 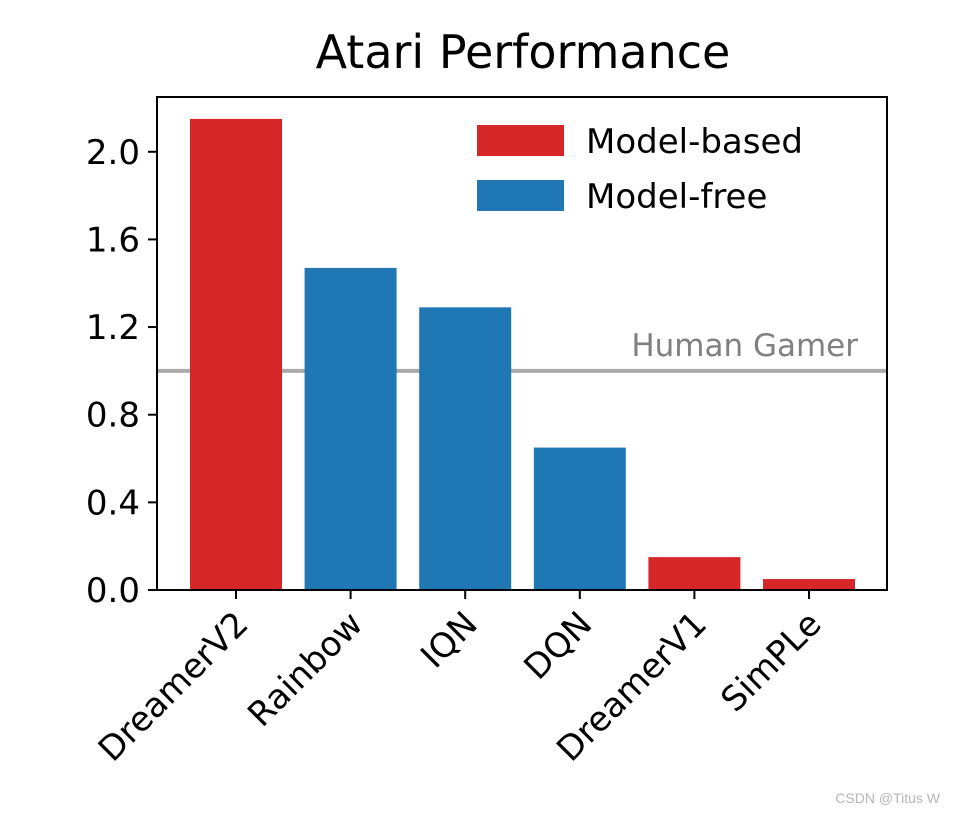 I want to click on bar-dreamerv1, so click(x=694, y=573).